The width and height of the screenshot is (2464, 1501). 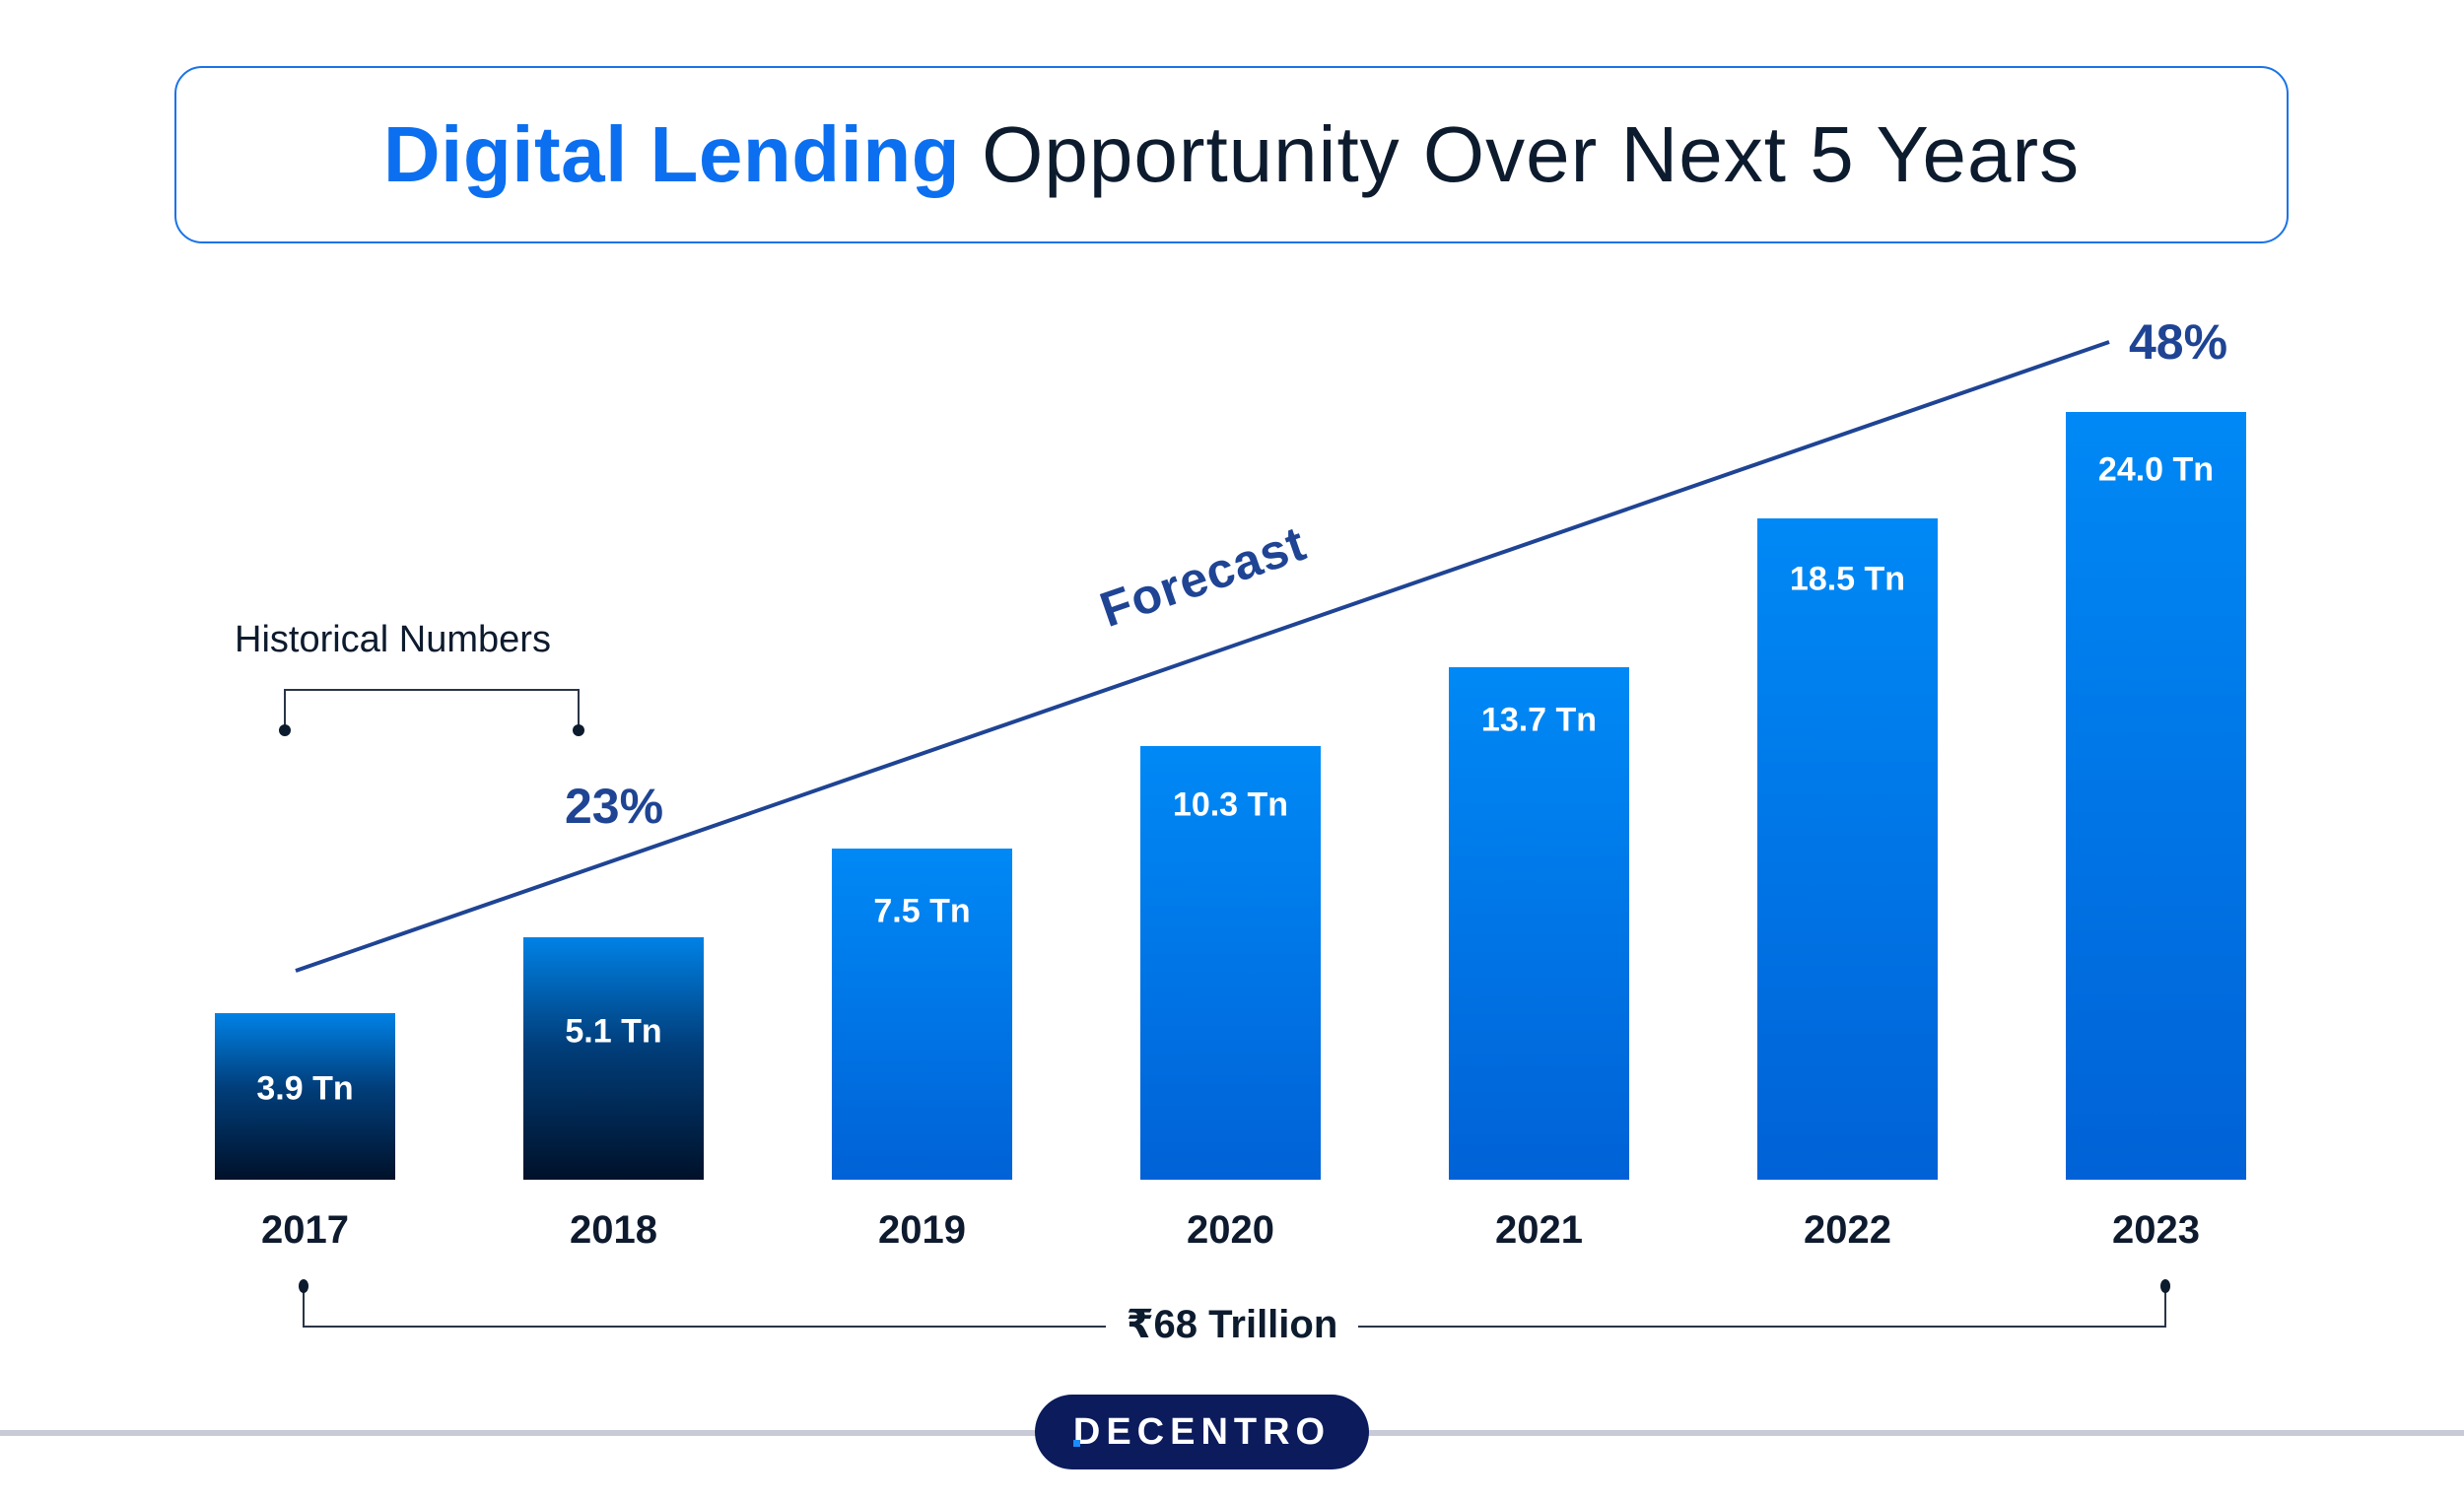 What do you see at coordinates (1531, 154) in the screenshot?
I see `title-rest: Opportunity Over Next 5 Years` at bounding box center [1531, 154].